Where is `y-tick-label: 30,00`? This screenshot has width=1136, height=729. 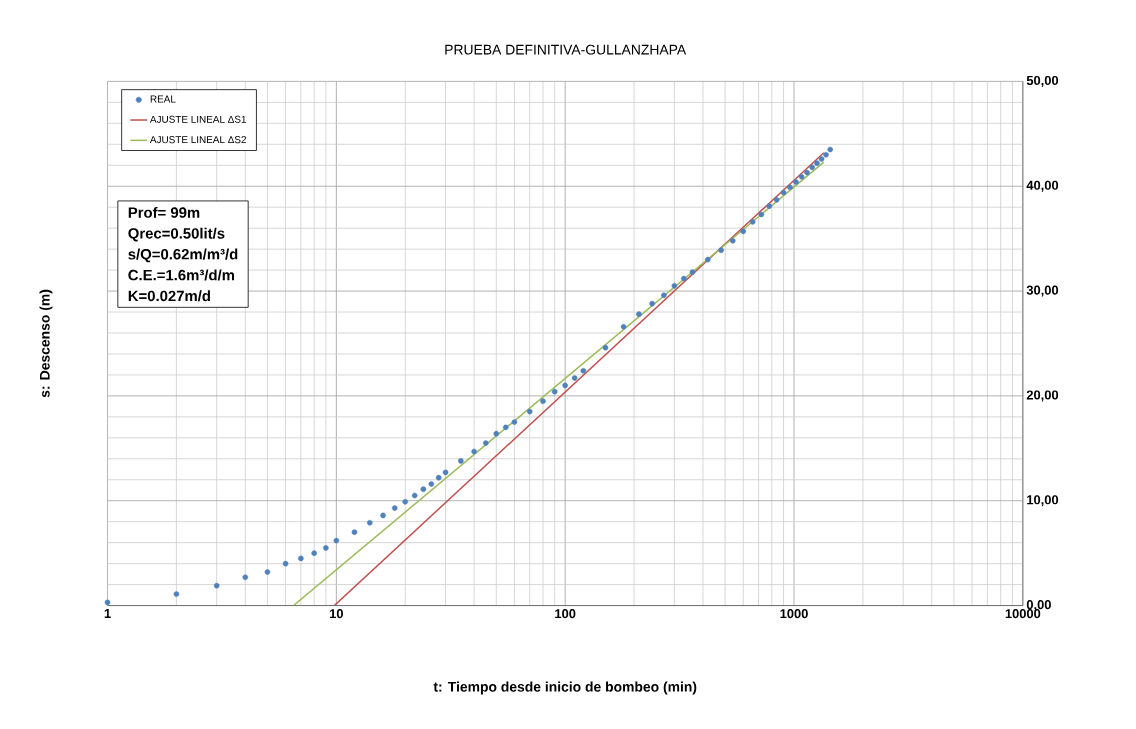
y-tick-label: 30,00 is located at coordinates (1042, 291).